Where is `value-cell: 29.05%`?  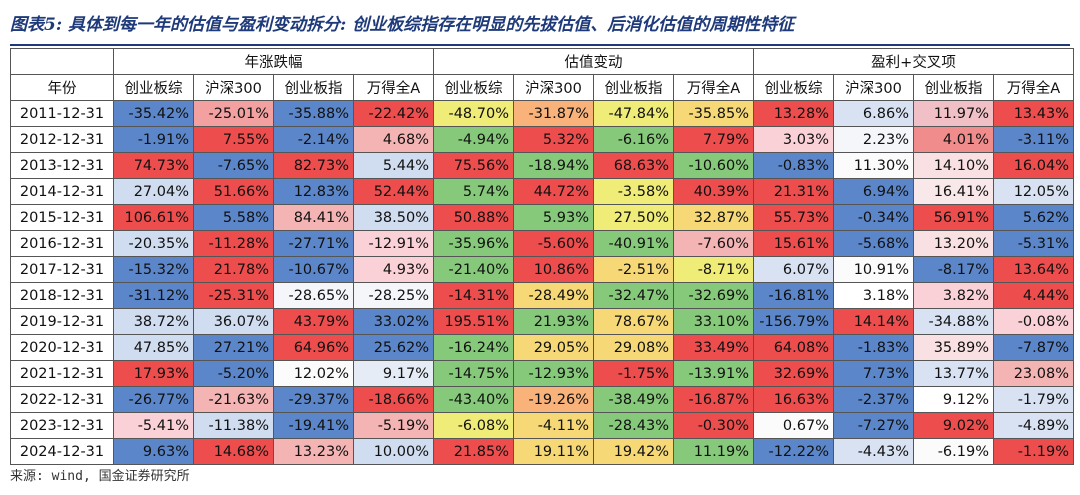 value-cell: 29.05% is located at coordinates (553, 347).